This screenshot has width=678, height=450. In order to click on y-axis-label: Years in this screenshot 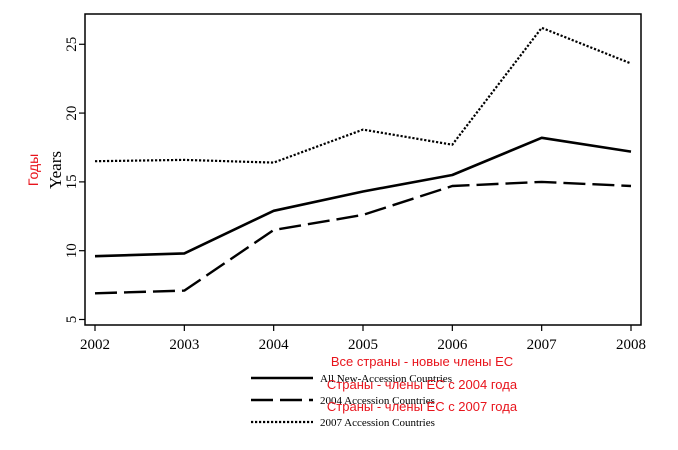, I will do `click(55, 170)`.